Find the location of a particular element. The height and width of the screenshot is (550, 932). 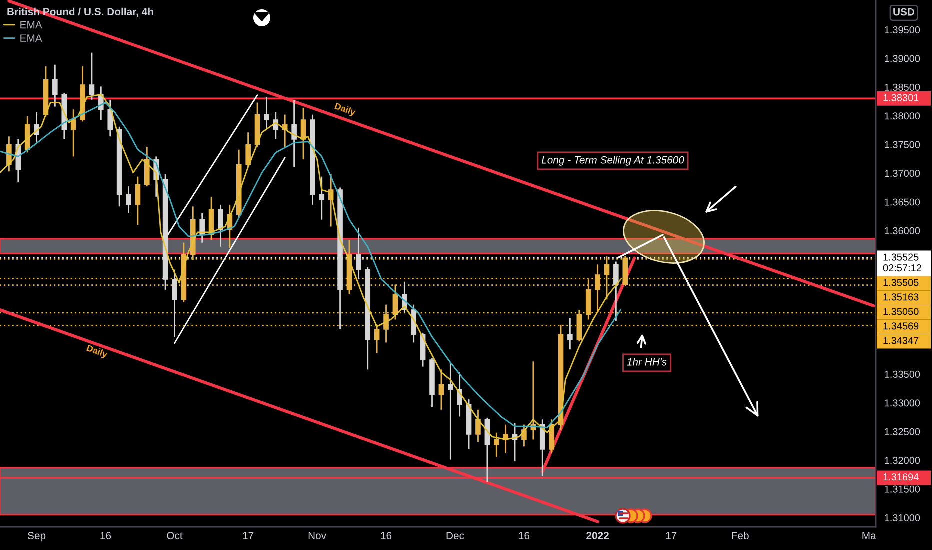

ref-line-label: 1.35525 02:57:12 is located at coordinates (902, 263).